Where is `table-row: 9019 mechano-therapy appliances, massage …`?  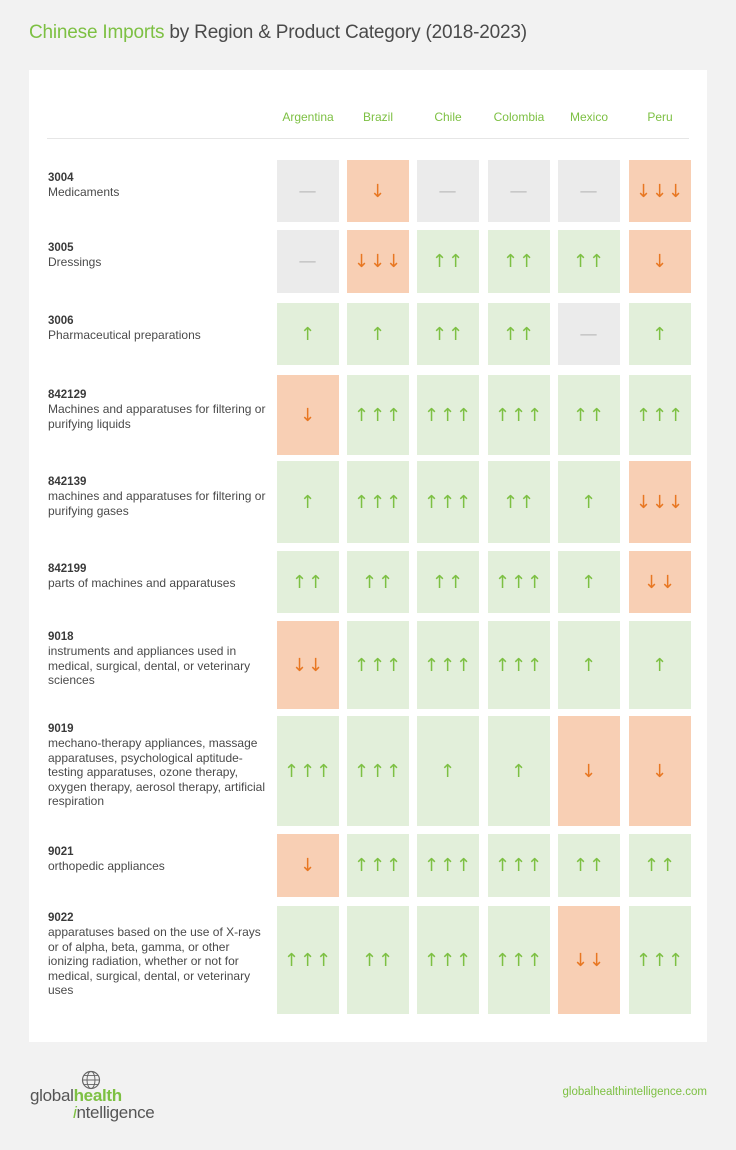 table-row: 9019 mechano-therapy appliances, massage … is located at coordinates (368, 771).